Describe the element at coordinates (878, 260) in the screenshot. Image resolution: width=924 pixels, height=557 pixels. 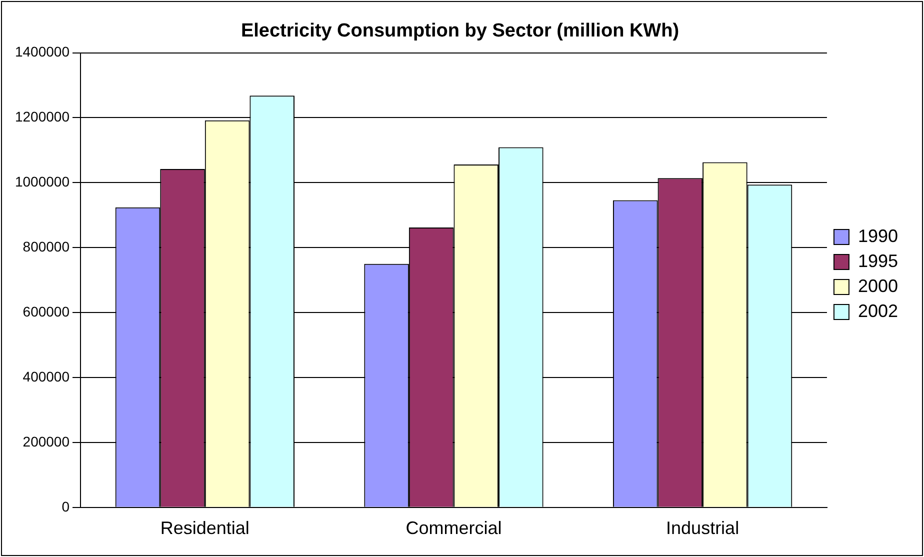
I see `legend-label: 1995` at that location.